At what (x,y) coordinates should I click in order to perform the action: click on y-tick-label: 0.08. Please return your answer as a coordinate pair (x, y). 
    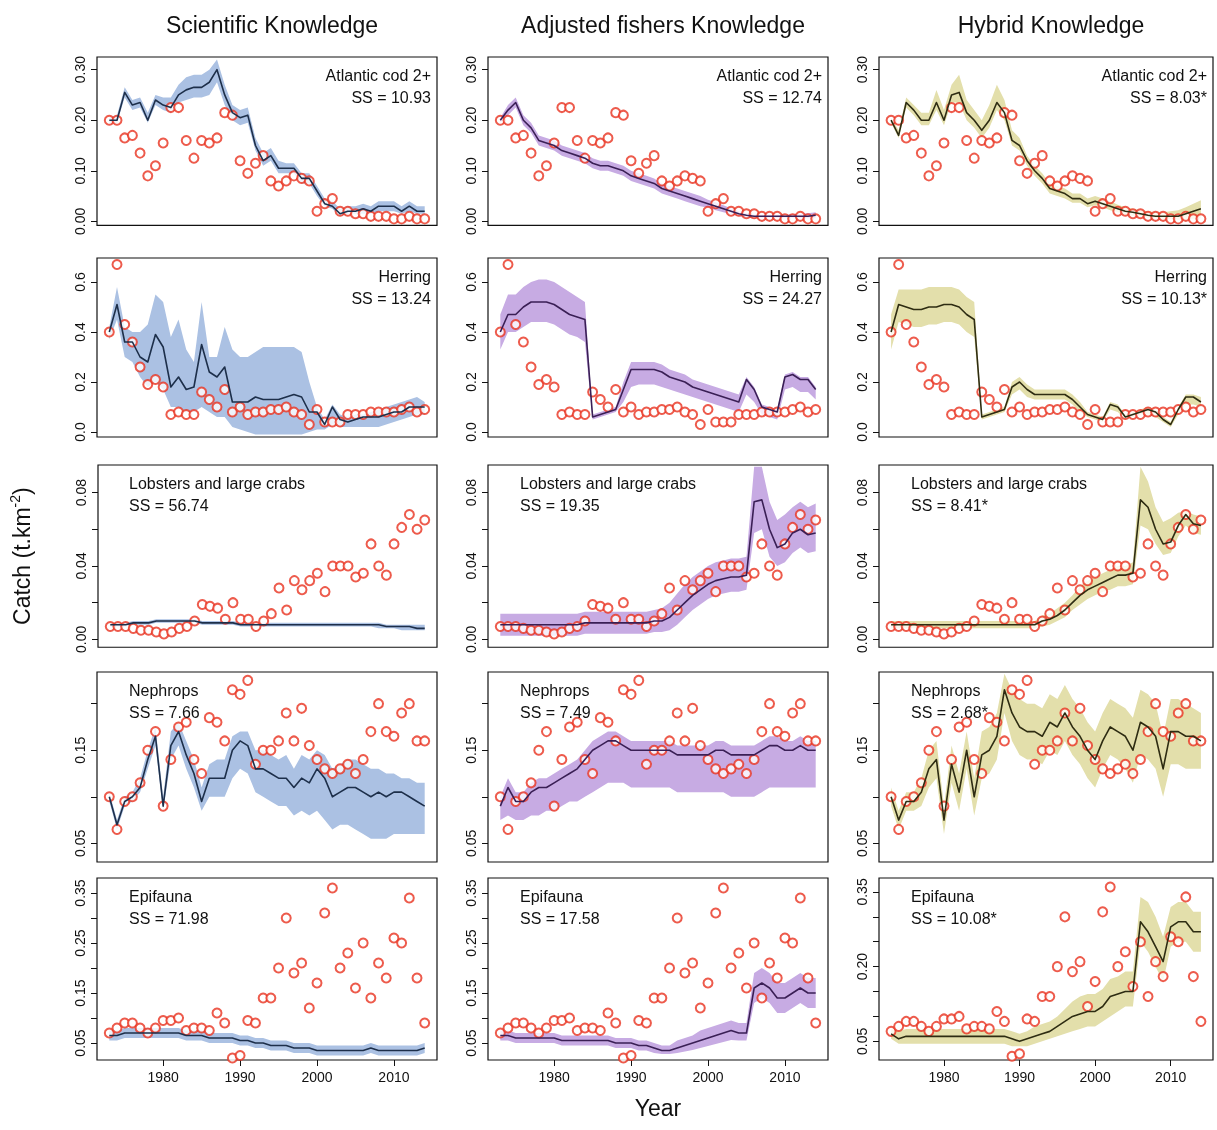
    Looking at the image, I should click on (862, 492).